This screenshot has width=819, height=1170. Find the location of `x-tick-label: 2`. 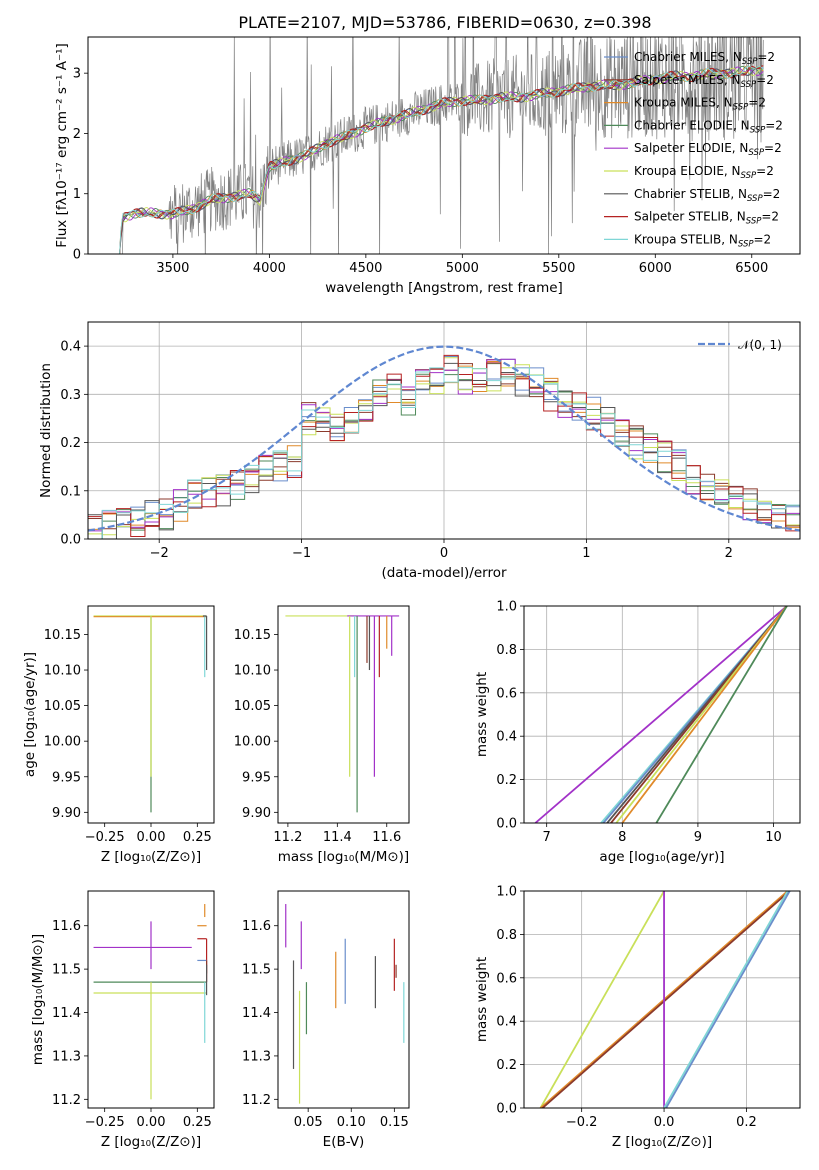

x-tick-label: 2 is located at coordinates (729, 553).